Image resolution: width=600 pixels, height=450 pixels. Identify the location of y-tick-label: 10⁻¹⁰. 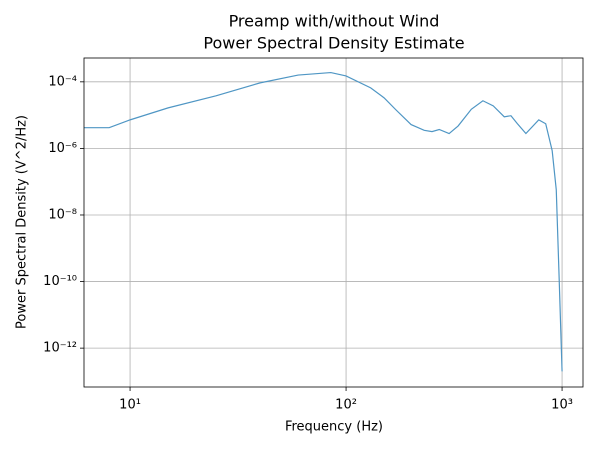
(60, 281).